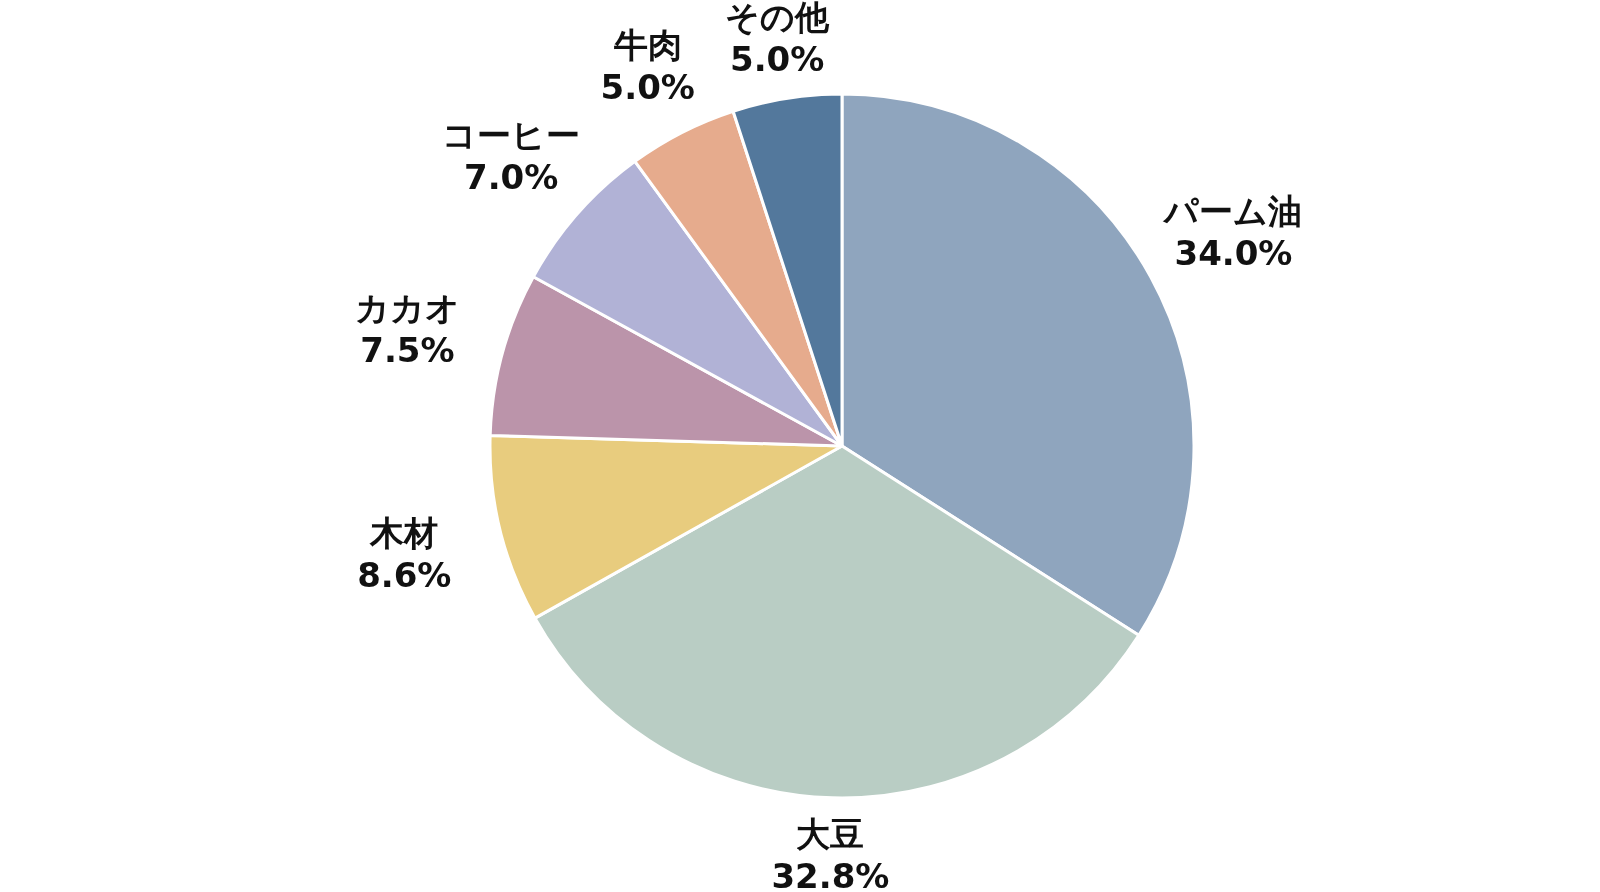 Image resolution: width=1600 pixels, height=892 pixels. What do you see at coordinates (830, 874) in the screenshot?
I see `data-label: 32.8%` at bounding box center [830, 874].